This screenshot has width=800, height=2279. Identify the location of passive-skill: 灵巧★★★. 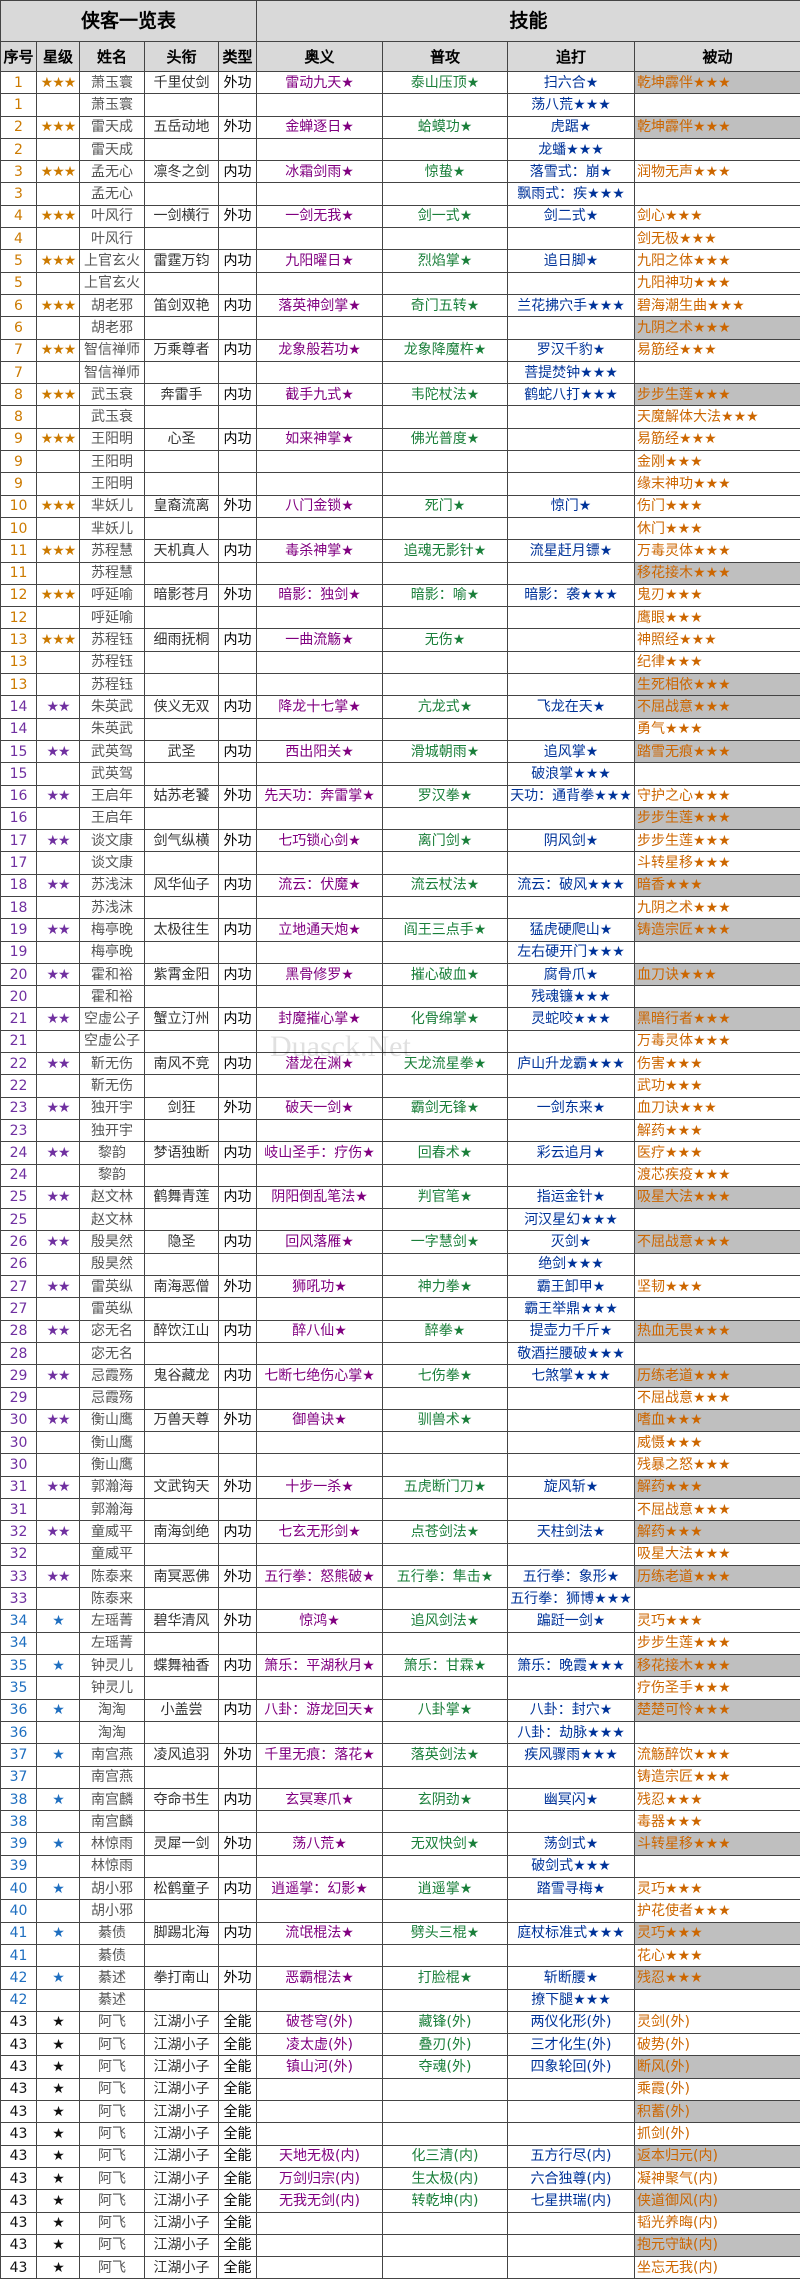
(717, 1621).